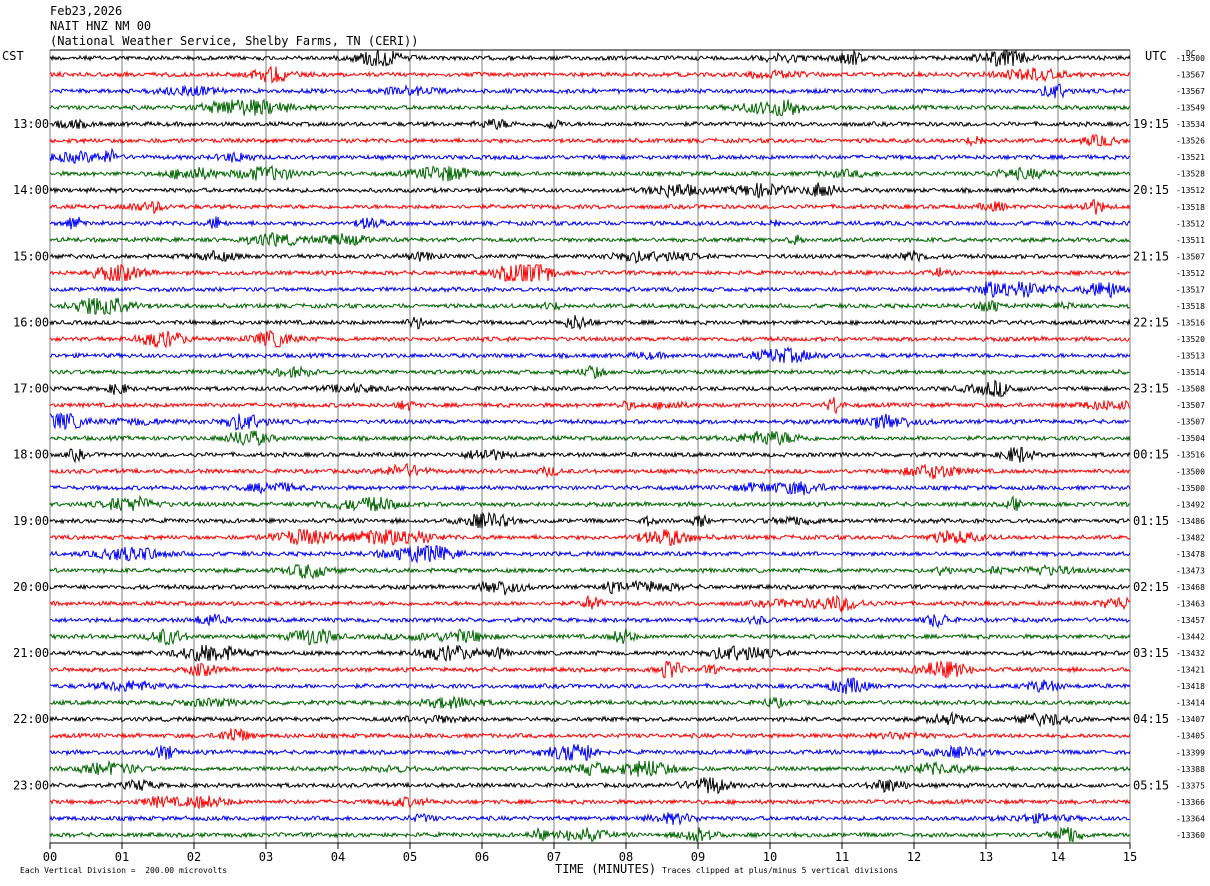 Image resolution: width=1210 pixels, height=886 pixels. Describe the element at coordinates (1190, 620) in the screenshot. I see `row-offset-label: -13457` at that location.